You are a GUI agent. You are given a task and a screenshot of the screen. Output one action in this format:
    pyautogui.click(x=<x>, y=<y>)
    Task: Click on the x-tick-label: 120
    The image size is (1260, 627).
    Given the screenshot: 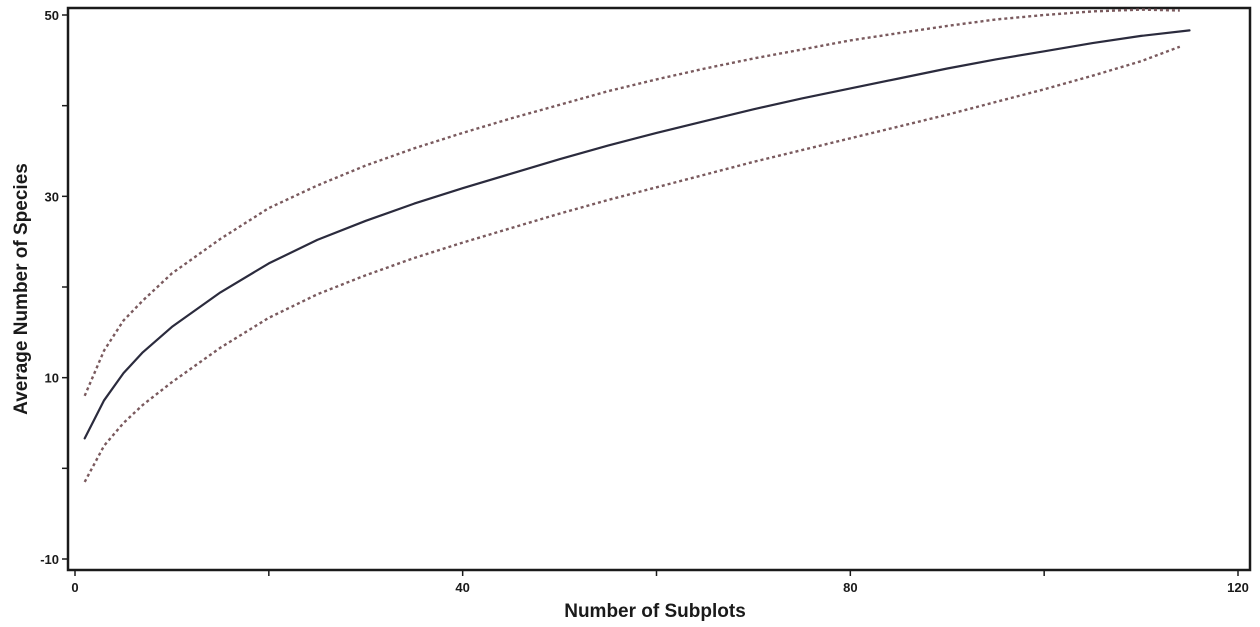 What is the action you would take?
    pyautogui.click(x=1238, y=587)
    